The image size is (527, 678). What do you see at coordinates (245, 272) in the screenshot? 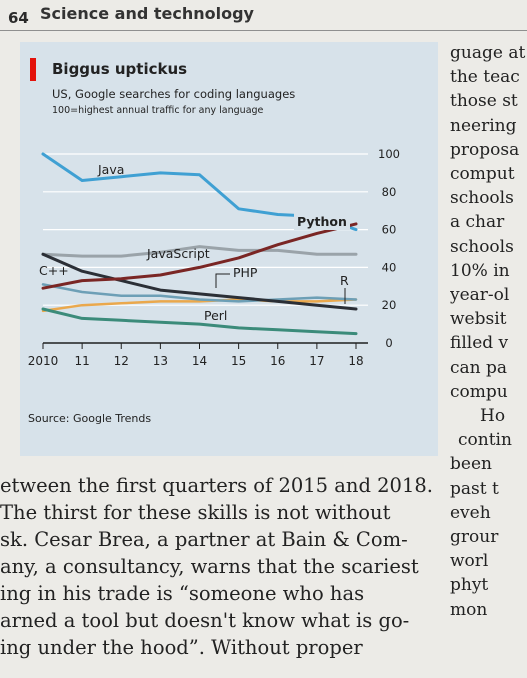
I see `series-label: PHP` at bounding box center [245, 272].